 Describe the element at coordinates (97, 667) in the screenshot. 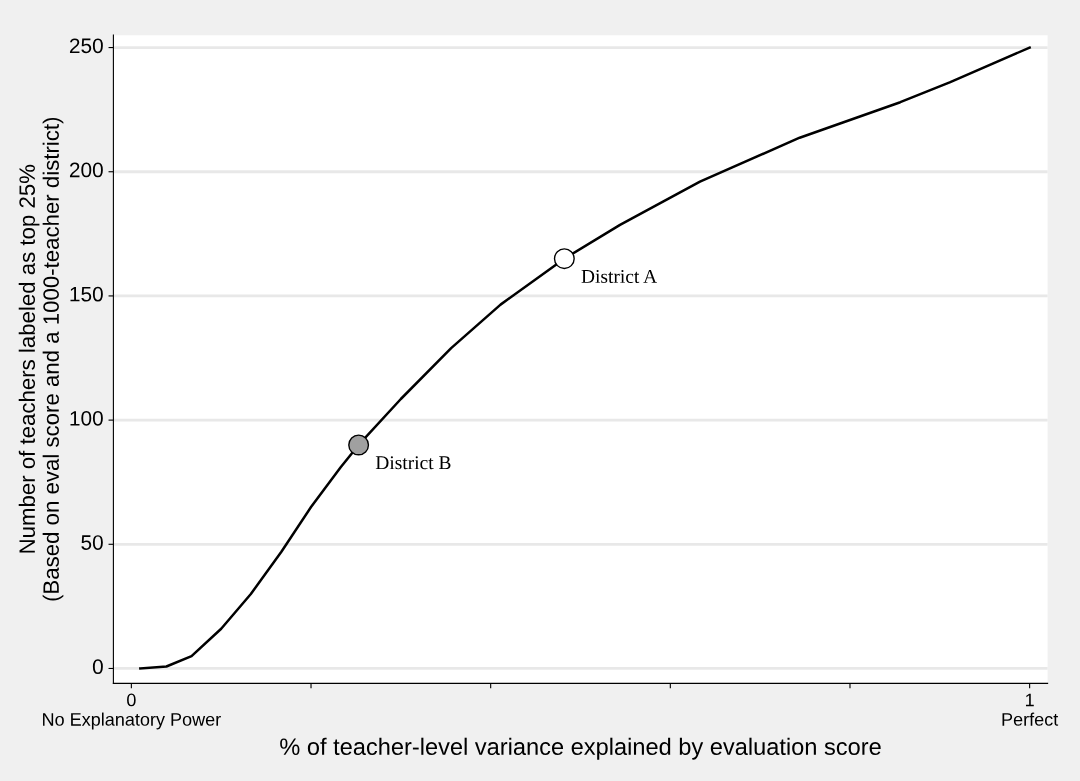

I see `y-tick-label: 0` at that location.